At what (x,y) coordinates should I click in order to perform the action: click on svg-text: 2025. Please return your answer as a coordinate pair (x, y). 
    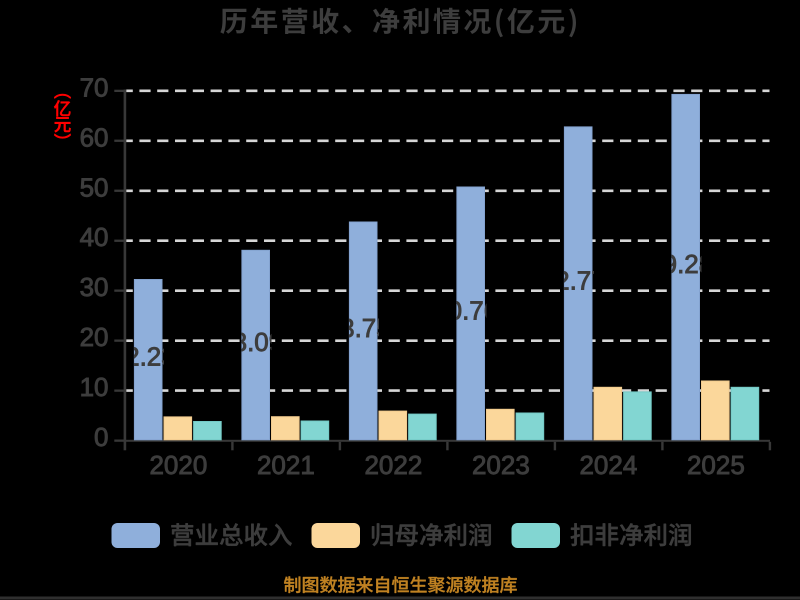
    Looking at the image, I should click on (716, 465).